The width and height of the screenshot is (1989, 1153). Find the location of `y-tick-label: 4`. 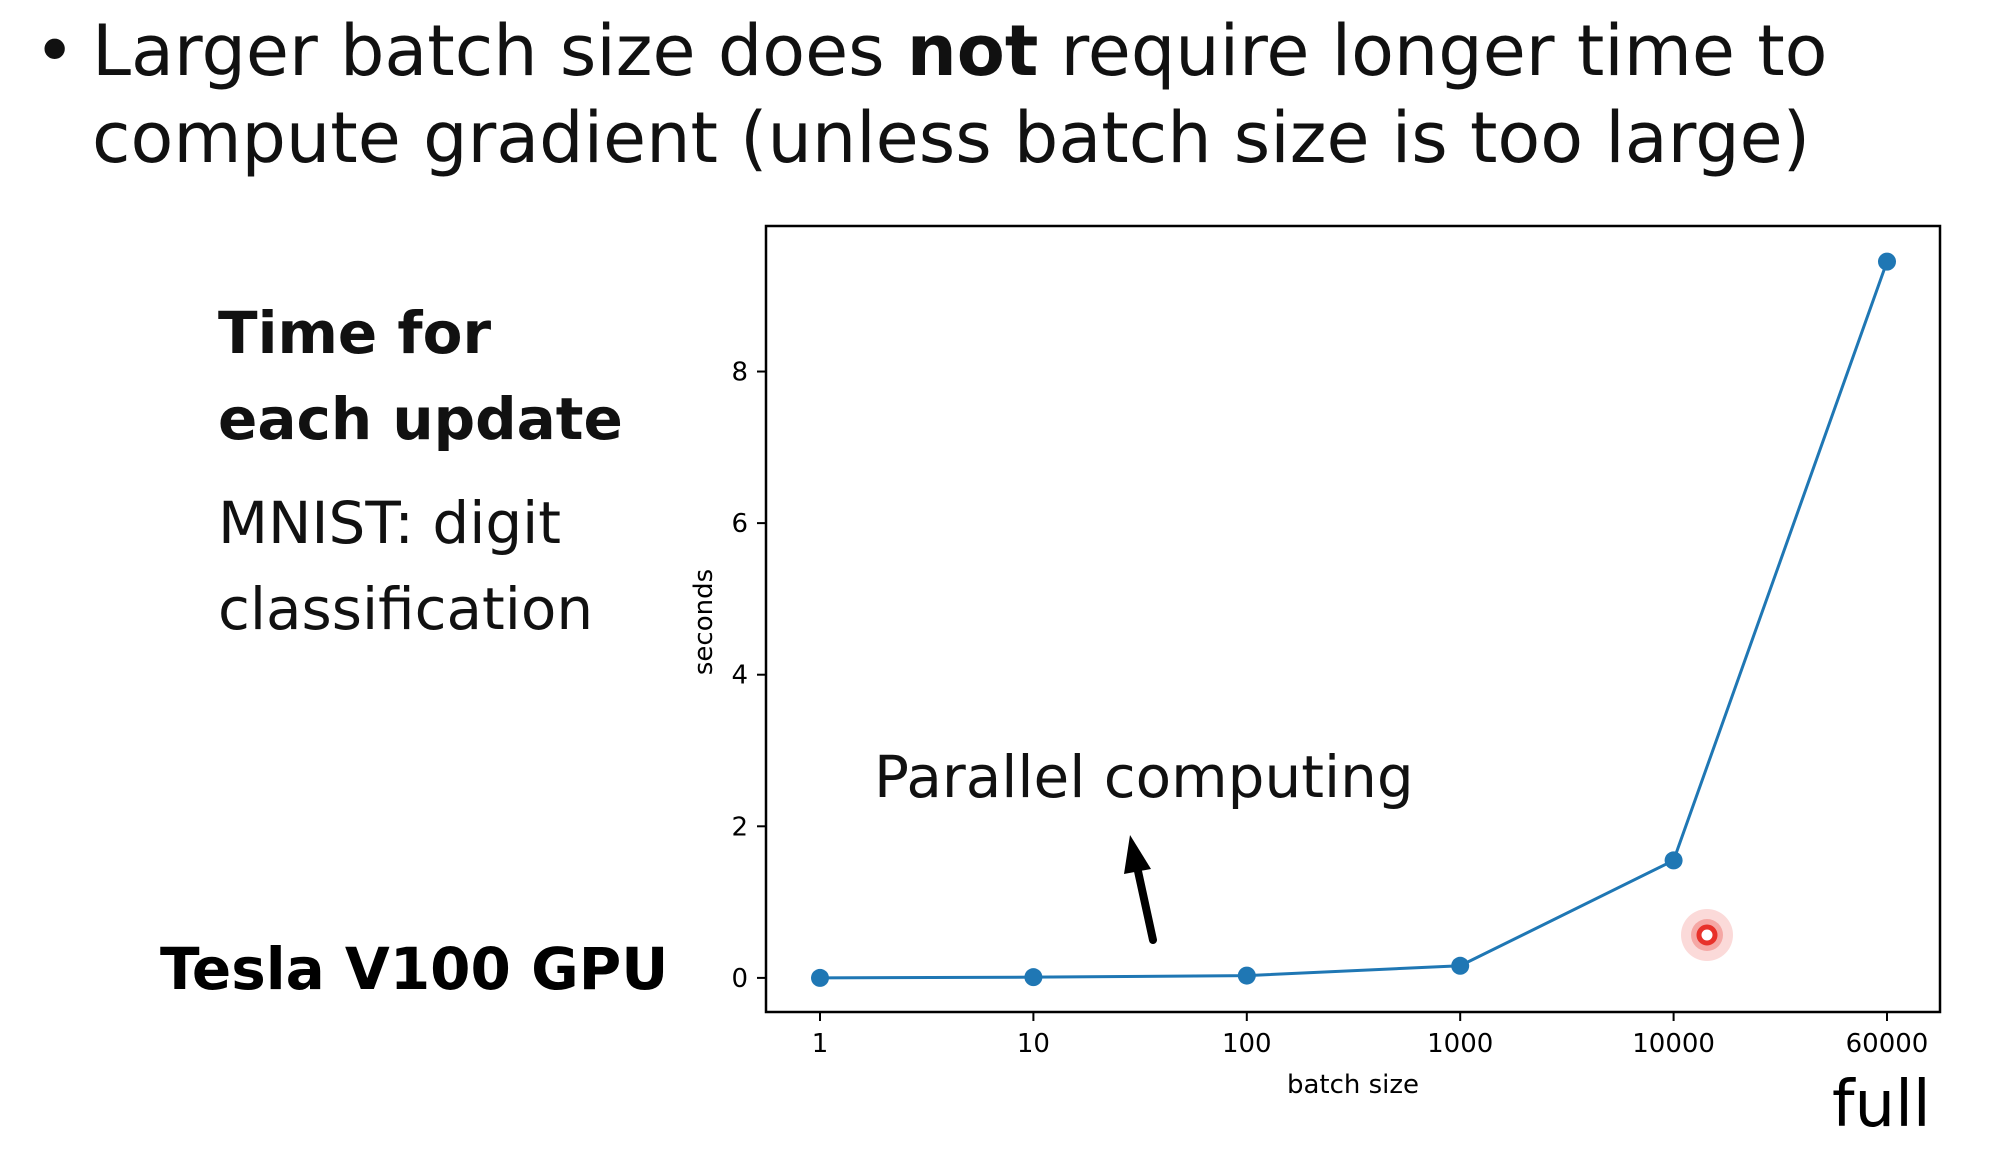

y-tick-label: 4 is located at coordinates (739, 676).